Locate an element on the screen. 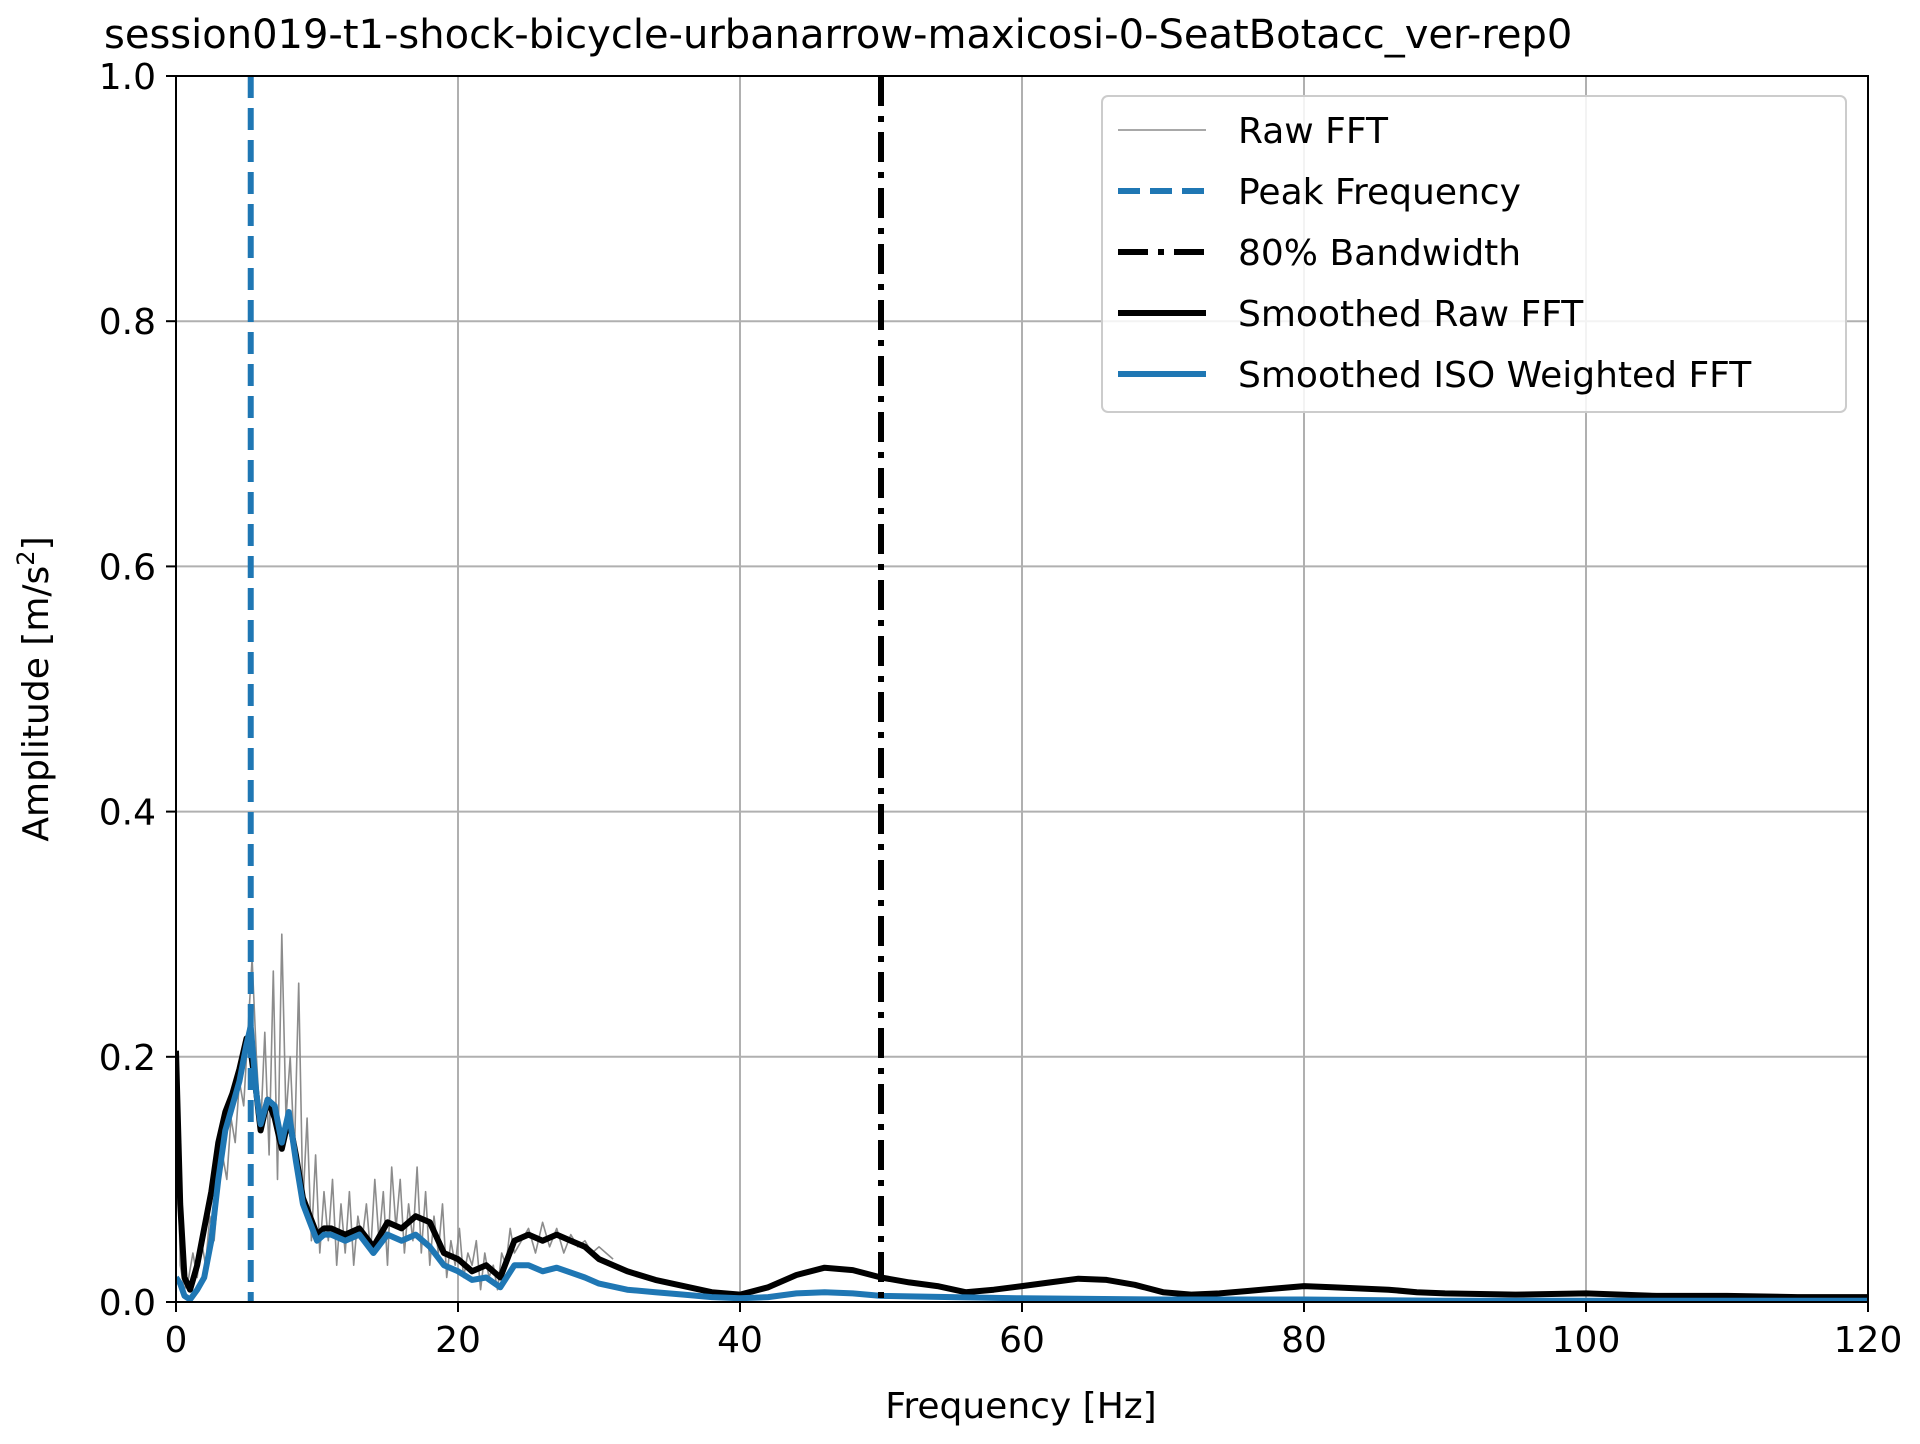  x-tick-label: 100 is located at coordinates (1586, 1340).